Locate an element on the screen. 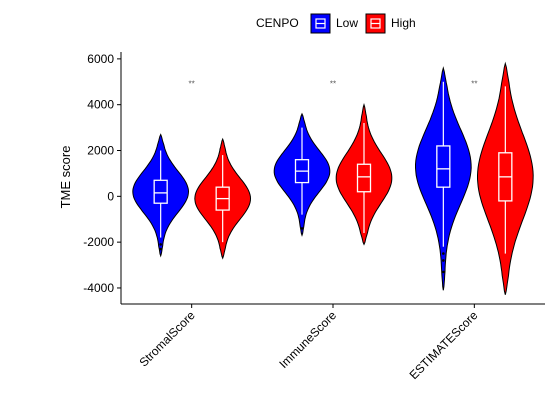  y-tick-label: 0 is located at coordinates (110, 196).